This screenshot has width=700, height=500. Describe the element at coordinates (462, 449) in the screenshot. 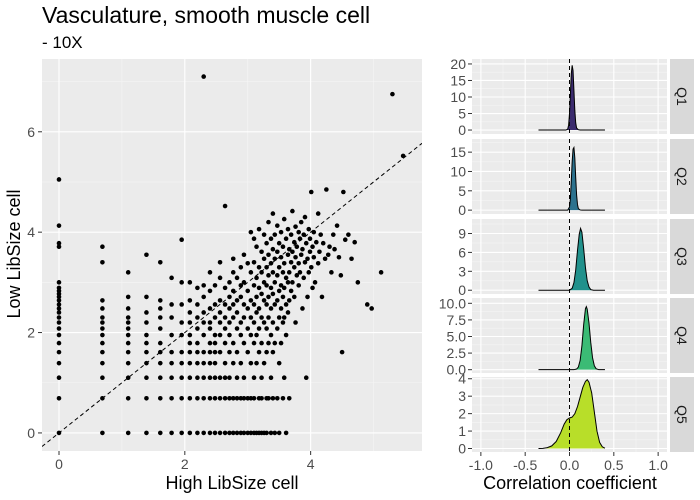

I see `density-y-tick-label: 0` at that location.